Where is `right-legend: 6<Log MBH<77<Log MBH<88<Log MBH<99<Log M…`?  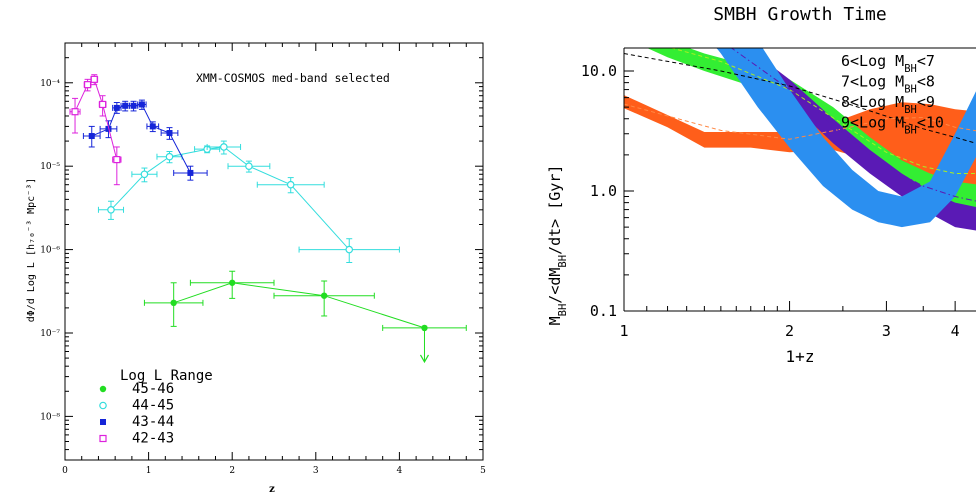
right-legend: 6<Log MBH<77<Log MBH<88<Log MBH<99<Log M… is located at coordinates (892, 94).